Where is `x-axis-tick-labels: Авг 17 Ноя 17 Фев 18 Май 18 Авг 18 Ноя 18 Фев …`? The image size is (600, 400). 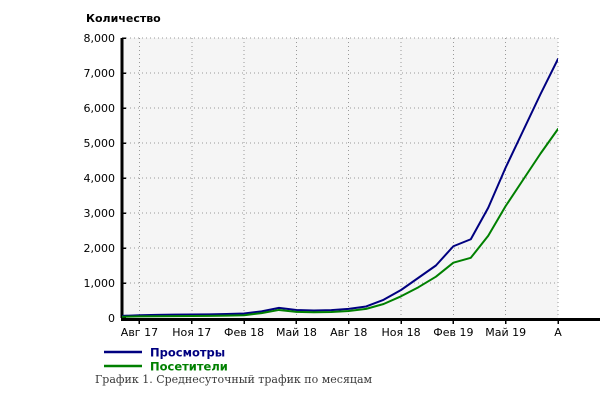
x-axis-tick-labels: Авг 17 Ноя 17 Фев 18 Май 18 Авг 18 Ноя 18 Фев … is located at coordinates (341, 332).